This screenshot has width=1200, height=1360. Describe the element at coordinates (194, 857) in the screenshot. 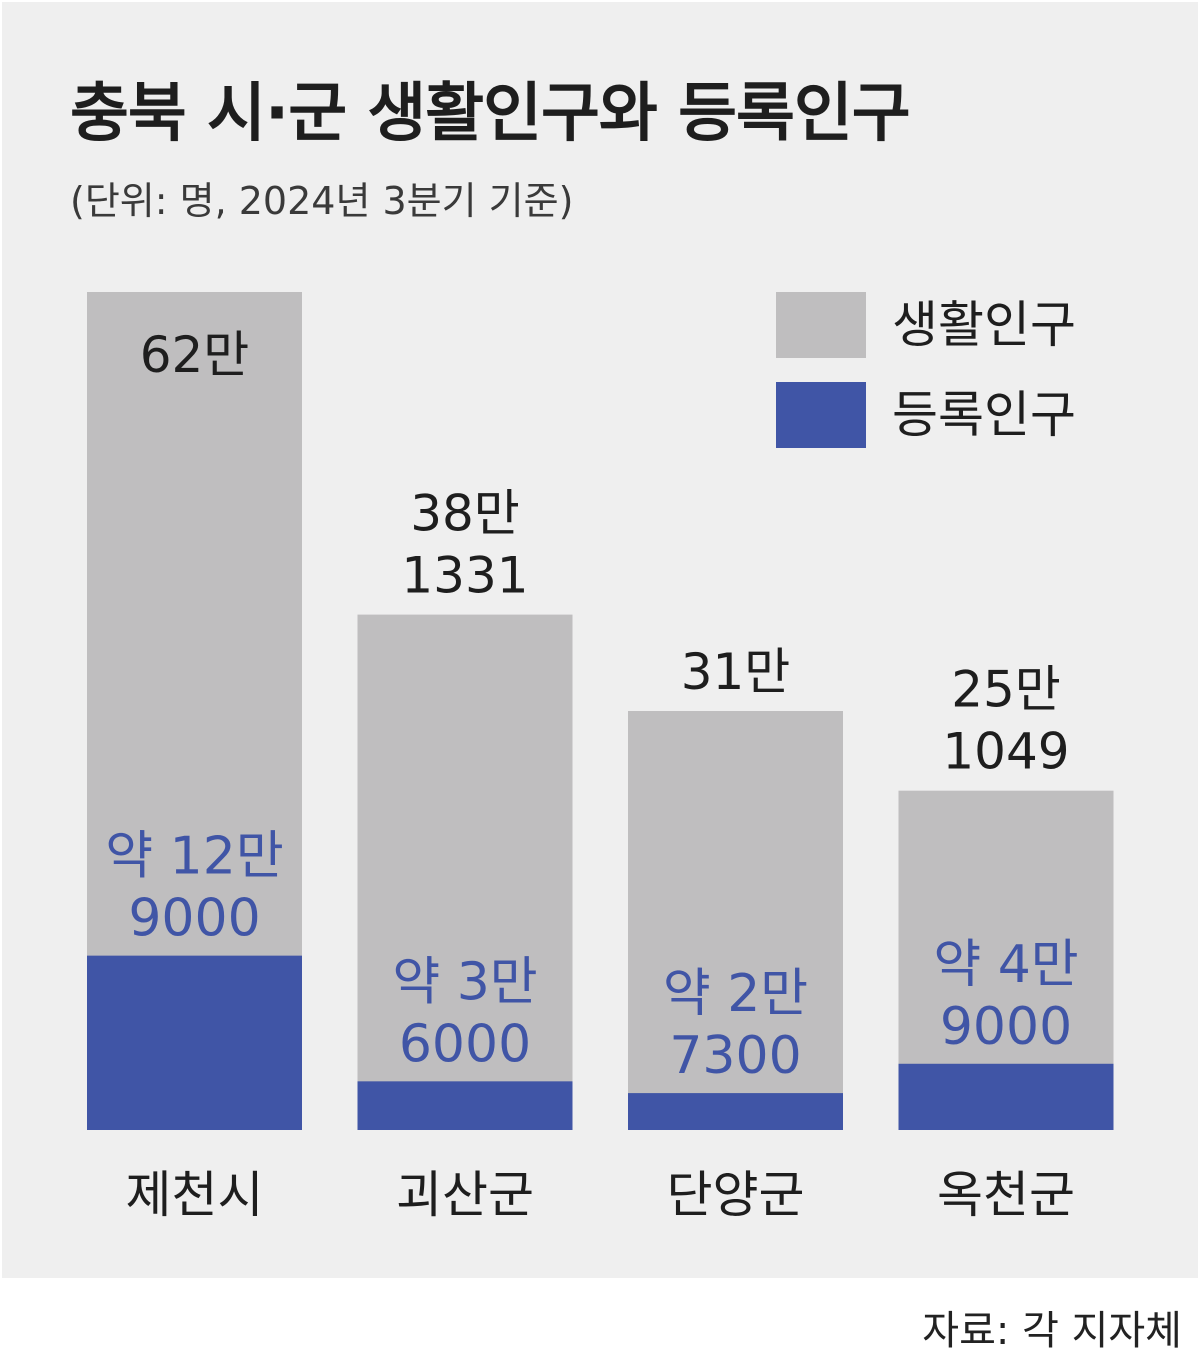

I see `registered-value-label: 약 12만` at that location.